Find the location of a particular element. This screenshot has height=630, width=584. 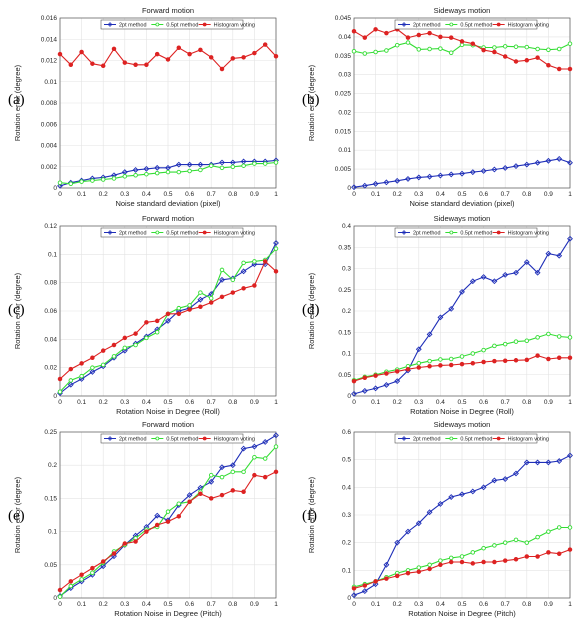

chart-title: Forward motion is located at coordinates (168, 218).